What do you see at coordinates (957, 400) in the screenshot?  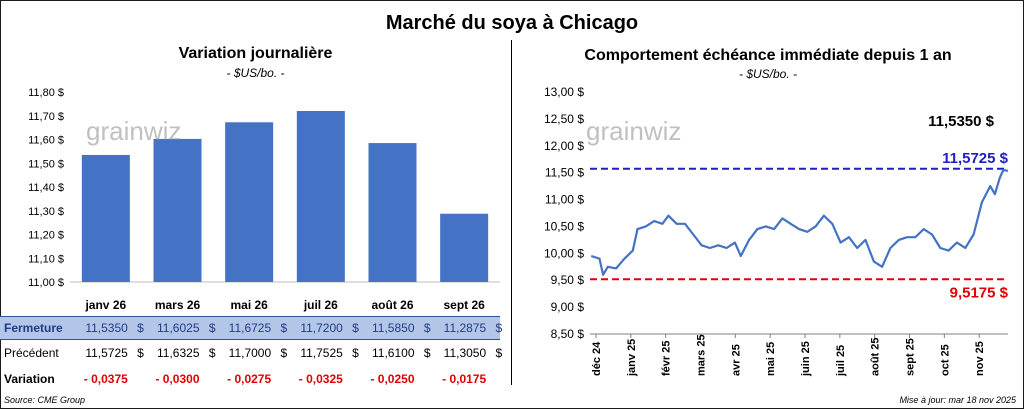 I see `update-note: Mise à jour: mar 18 nov 2025` at bounding box center [957, 400].